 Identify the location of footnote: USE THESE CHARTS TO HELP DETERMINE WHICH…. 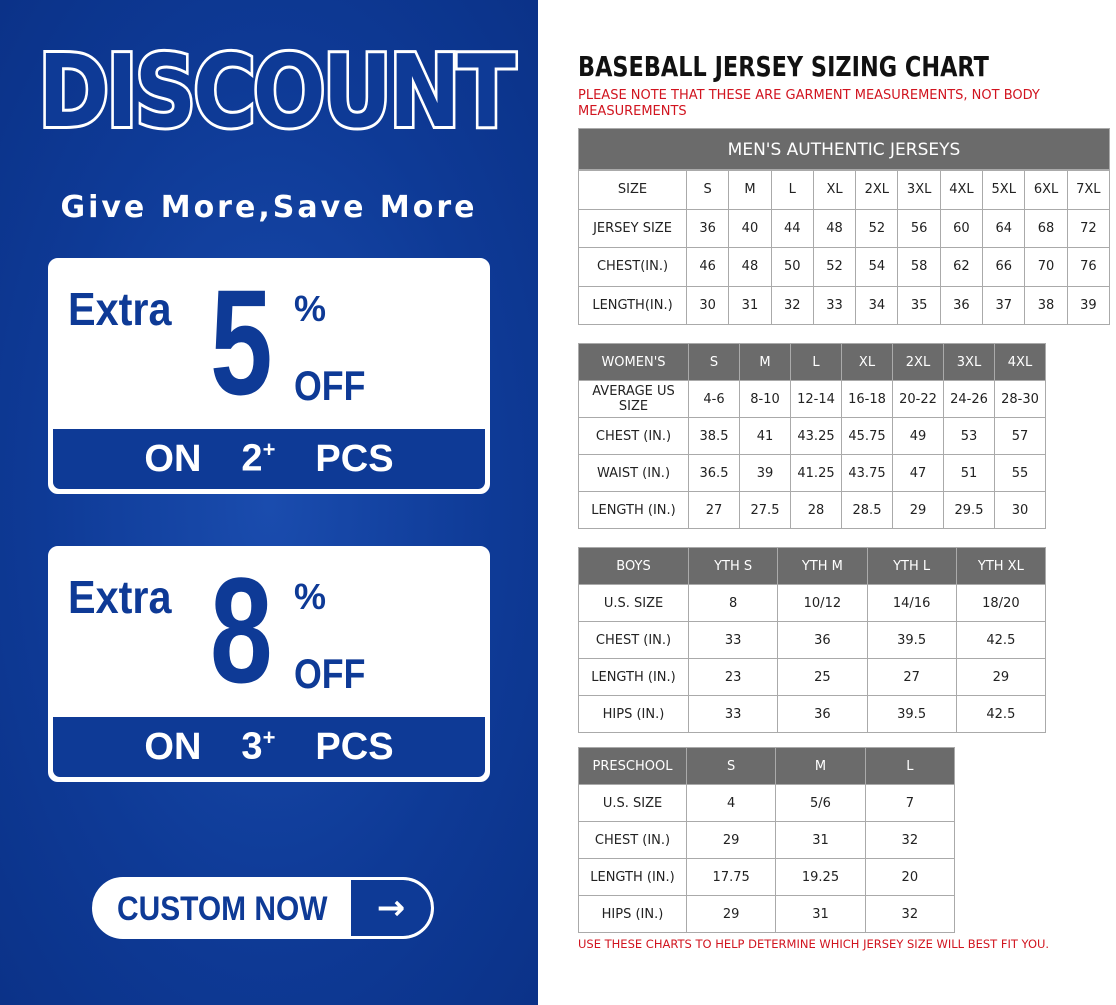
(814, 944).